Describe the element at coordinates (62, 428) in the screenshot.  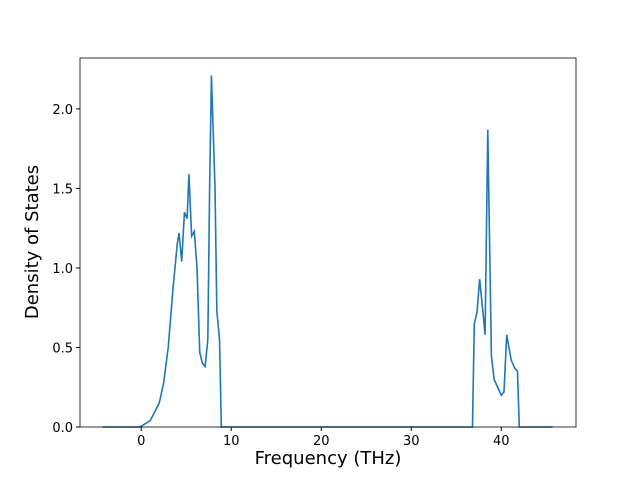
I see `y-tick-label: 0.0` at that location.